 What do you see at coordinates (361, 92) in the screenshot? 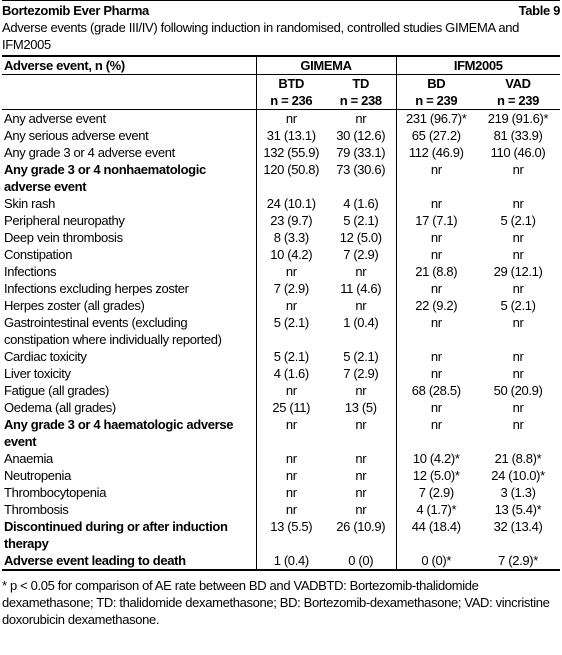
I see `arm-header: TD n = 238` at bounding box center [361, 92].